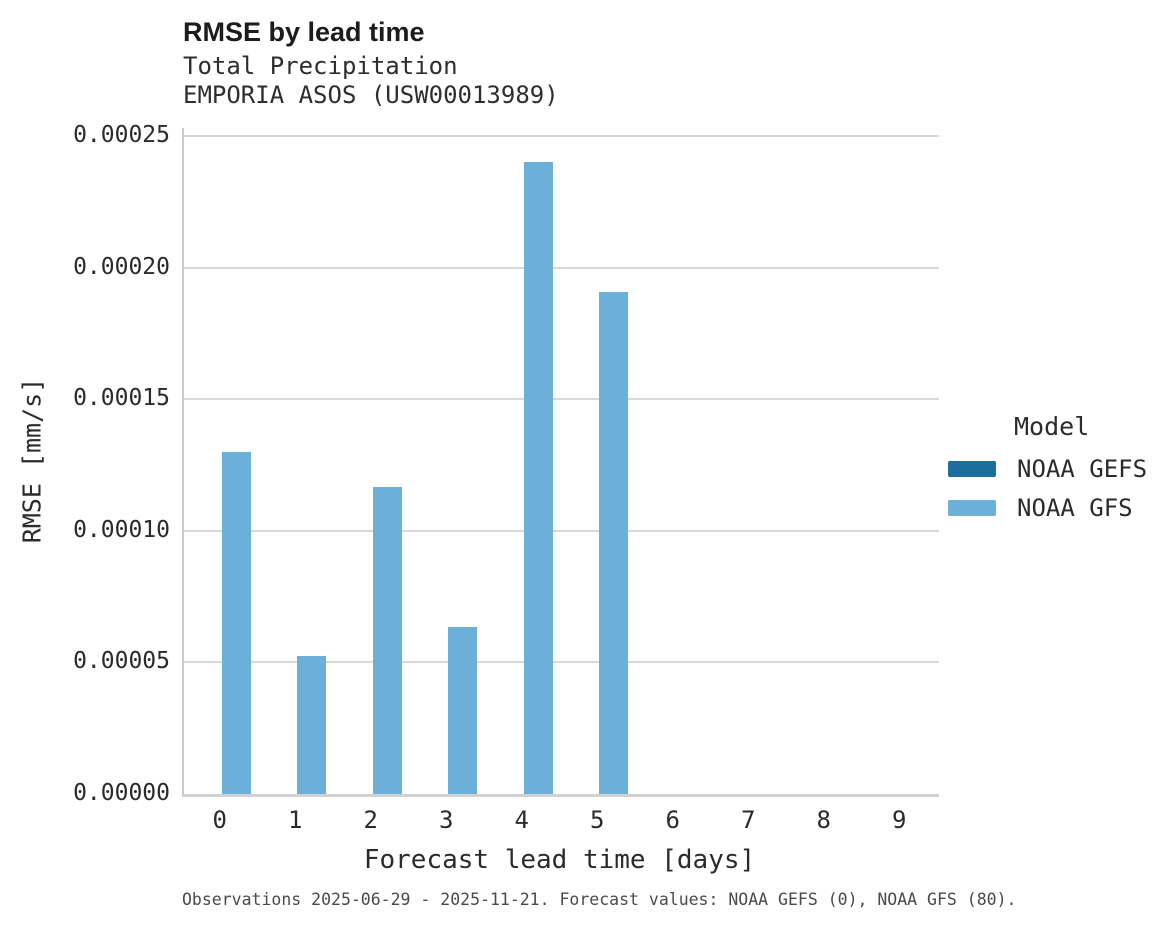 This screenshot has height=928, width=1175. I want to click on y-axis-label: RMSE [mm/s], so click(32, 460).